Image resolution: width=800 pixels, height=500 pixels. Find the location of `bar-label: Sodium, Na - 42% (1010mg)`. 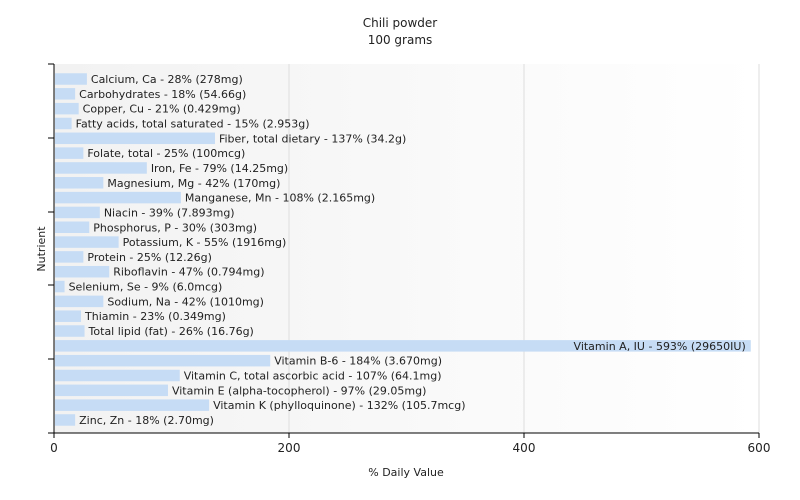

bar-label: Sodium, Na - 42% (1010mg) is located at coordinates (185, 301).